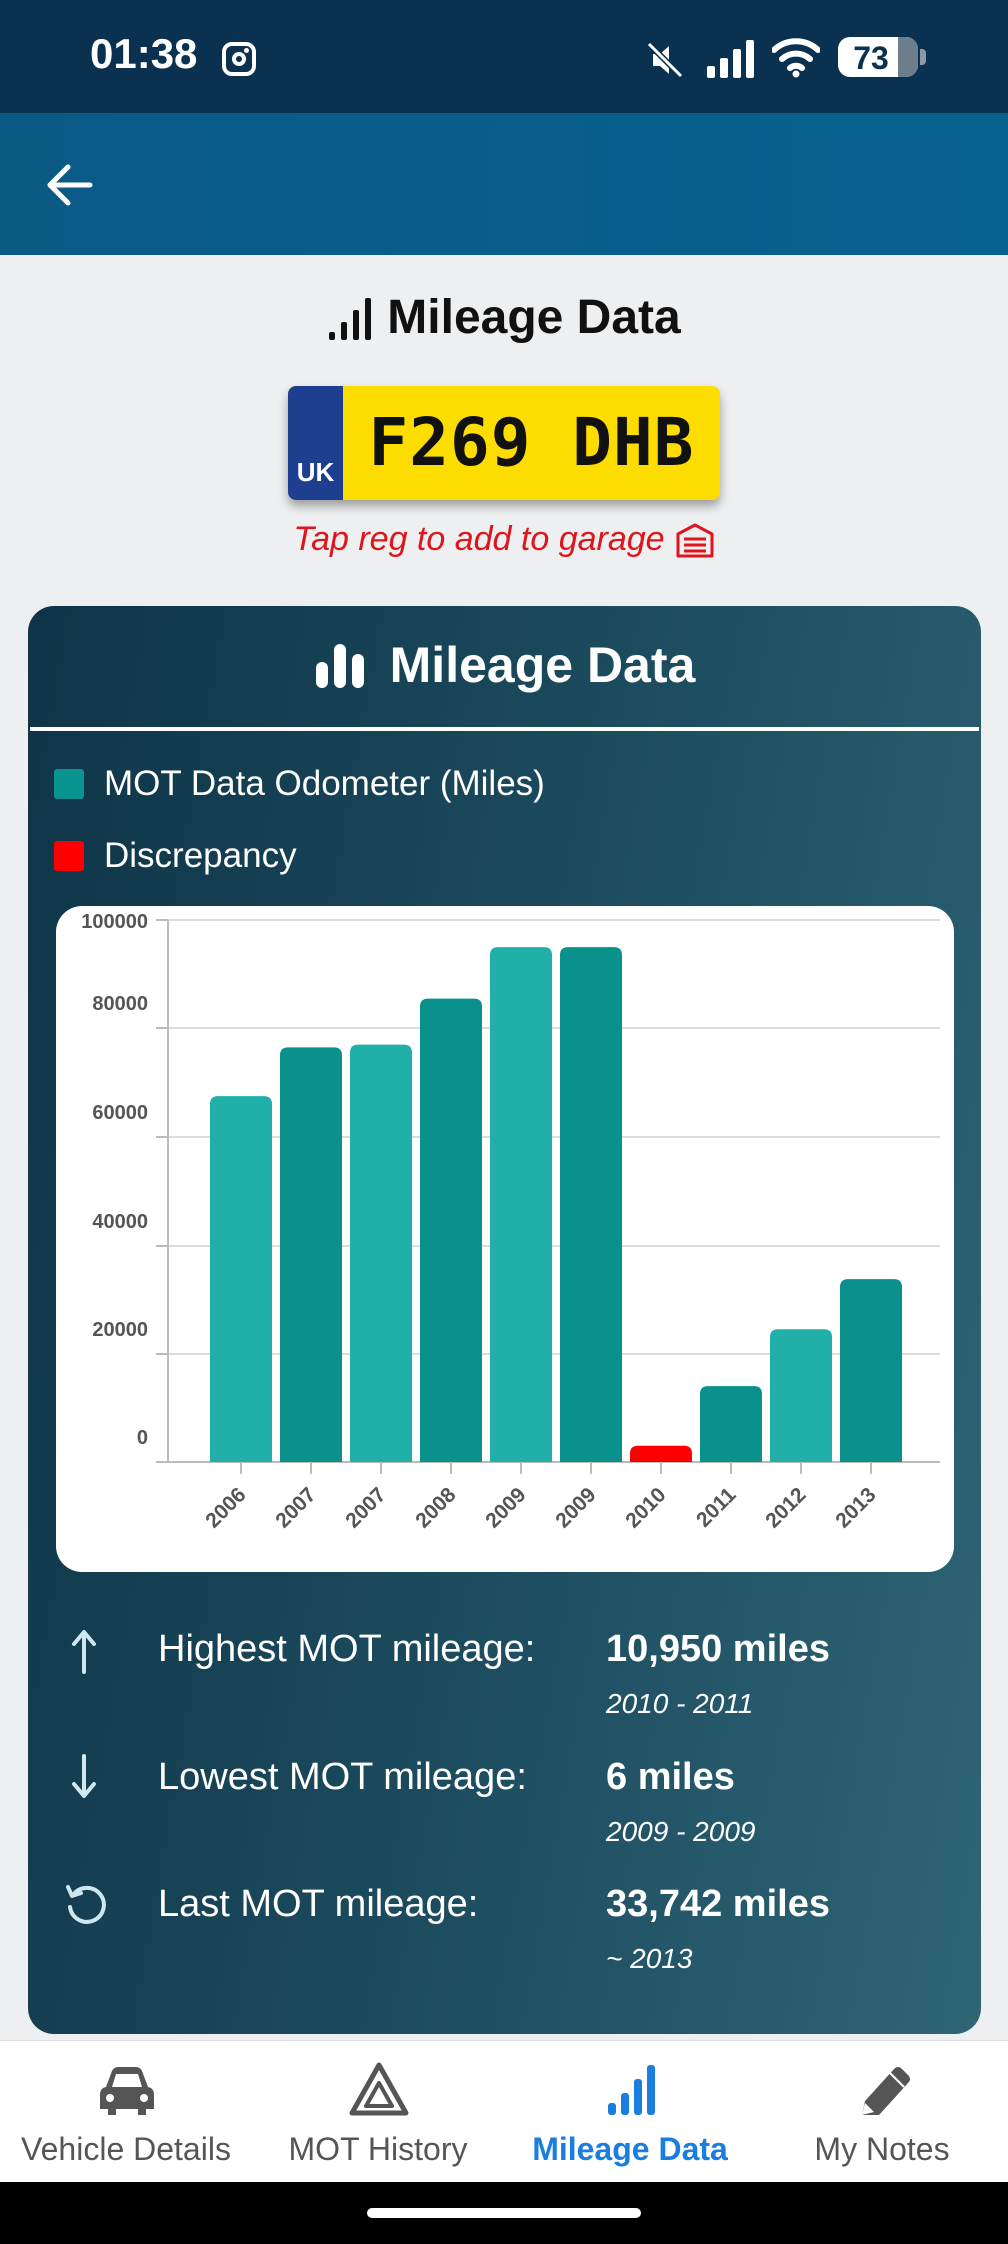 This screenshot has height=2244, width=1008. Describe the element at coordinates (730, 59) in the screenshot. I see `cell-signal-icon` at that location.